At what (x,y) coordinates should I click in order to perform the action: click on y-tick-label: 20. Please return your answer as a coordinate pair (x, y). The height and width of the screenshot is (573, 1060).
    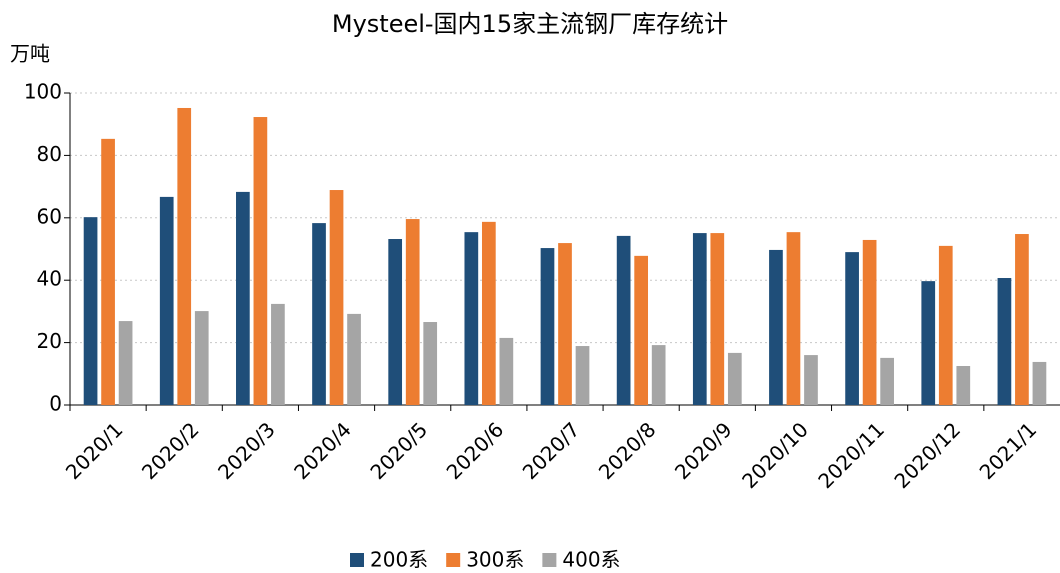
    Looking at the image, I should click on (49, 341).